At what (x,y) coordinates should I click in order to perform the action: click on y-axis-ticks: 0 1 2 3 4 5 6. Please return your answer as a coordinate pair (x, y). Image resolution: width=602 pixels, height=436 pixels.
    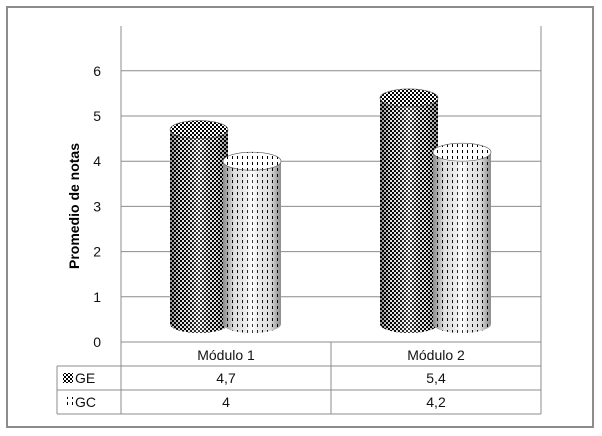
    Looking at the image, I should click on (97, 206).